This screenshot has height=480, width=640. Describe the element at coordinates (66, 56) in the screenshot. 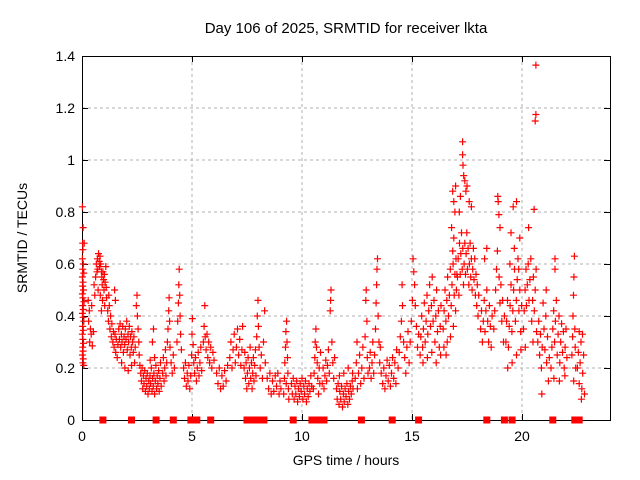

I see `svg-text: 1.4` at that location.